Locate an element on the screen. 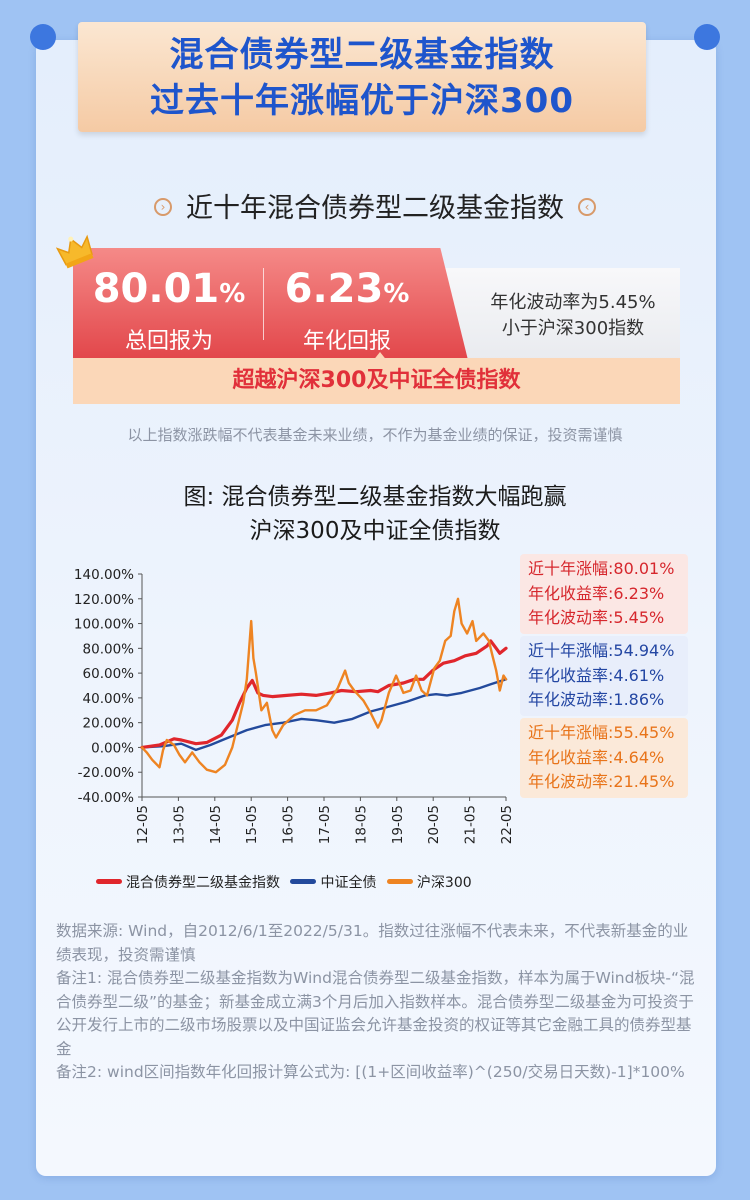 This screenshot has width=750, height=1200. stat-divider is located at coordinates (263, 304).